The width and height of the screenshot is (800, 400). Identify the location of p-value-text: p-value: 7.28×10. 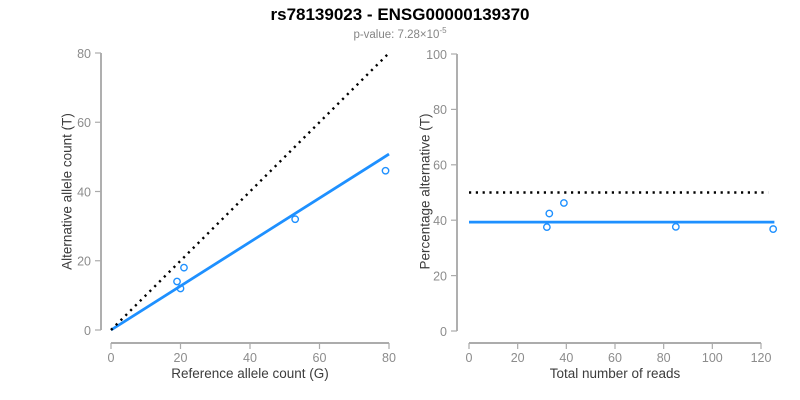
(396, 34).